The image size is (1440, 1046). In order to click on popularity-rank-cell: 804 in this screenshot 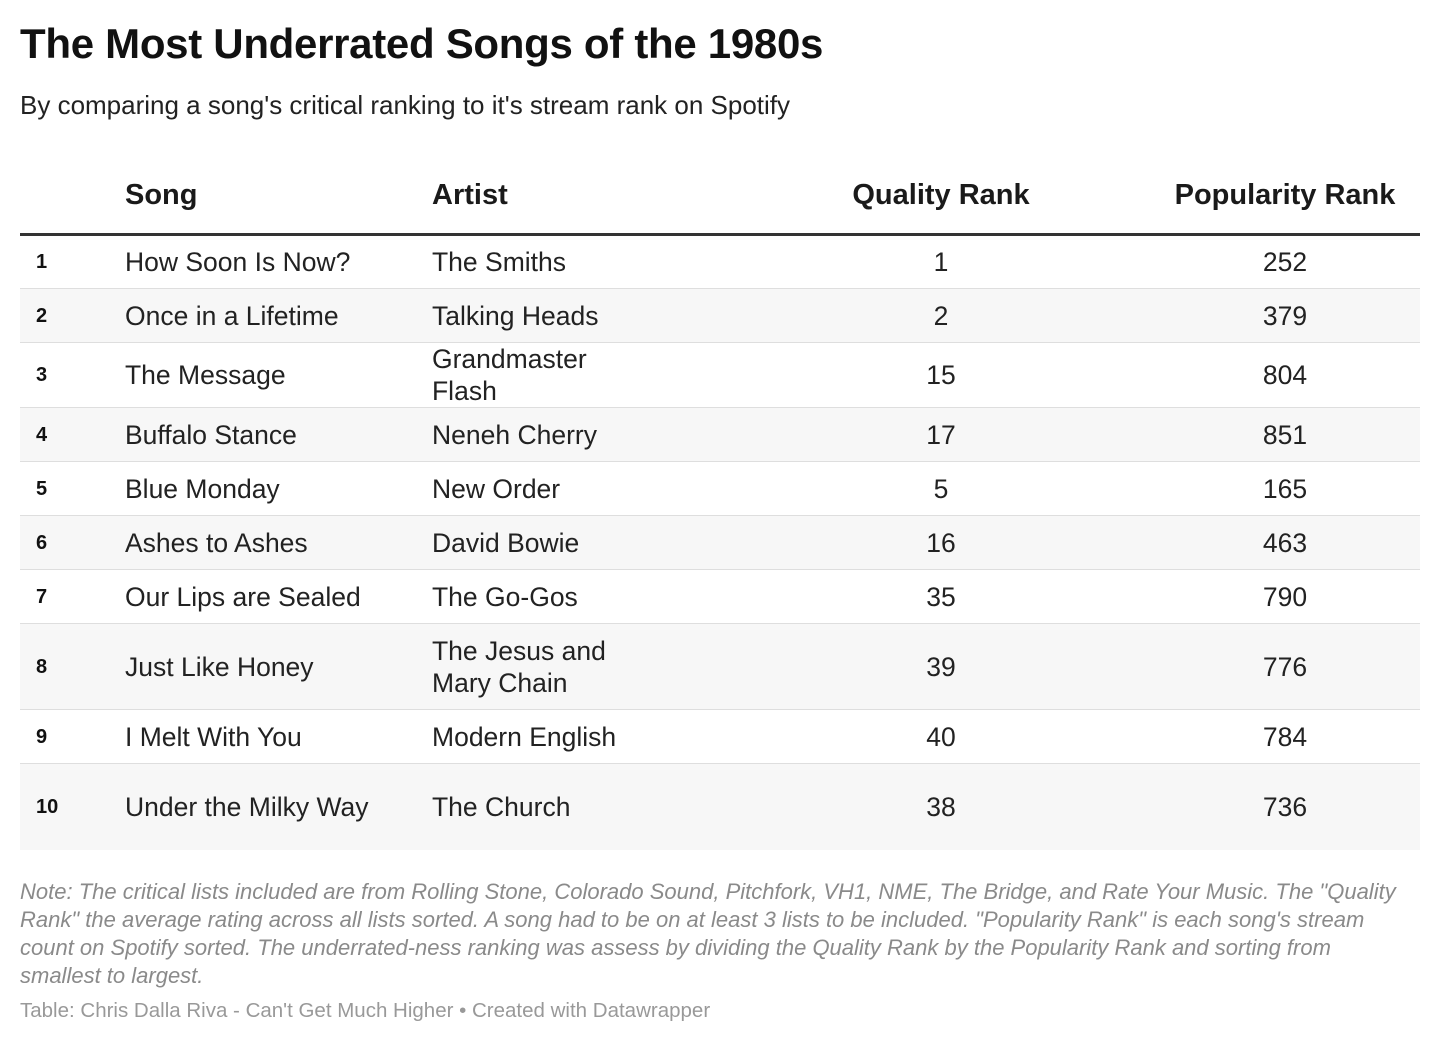, I will do `click(1285, 375)`.